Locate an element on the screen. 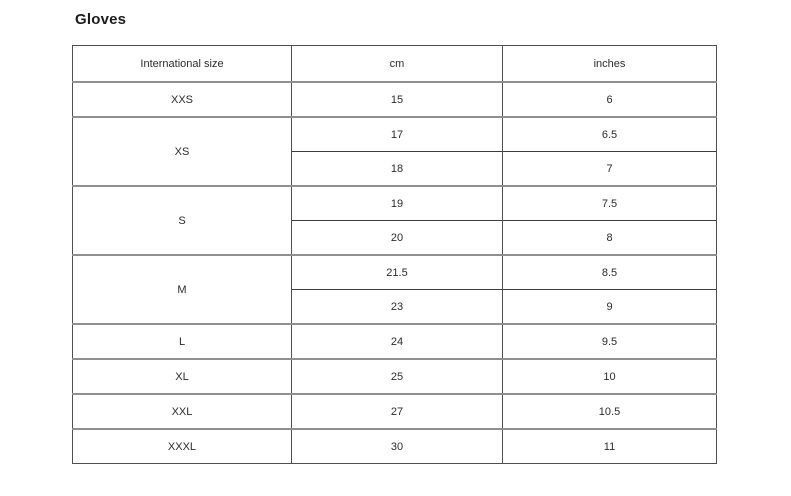 The height and width of the screenshot is (496, 791). table-row: XS 17 6.5 is located at coordinates (394, 151).